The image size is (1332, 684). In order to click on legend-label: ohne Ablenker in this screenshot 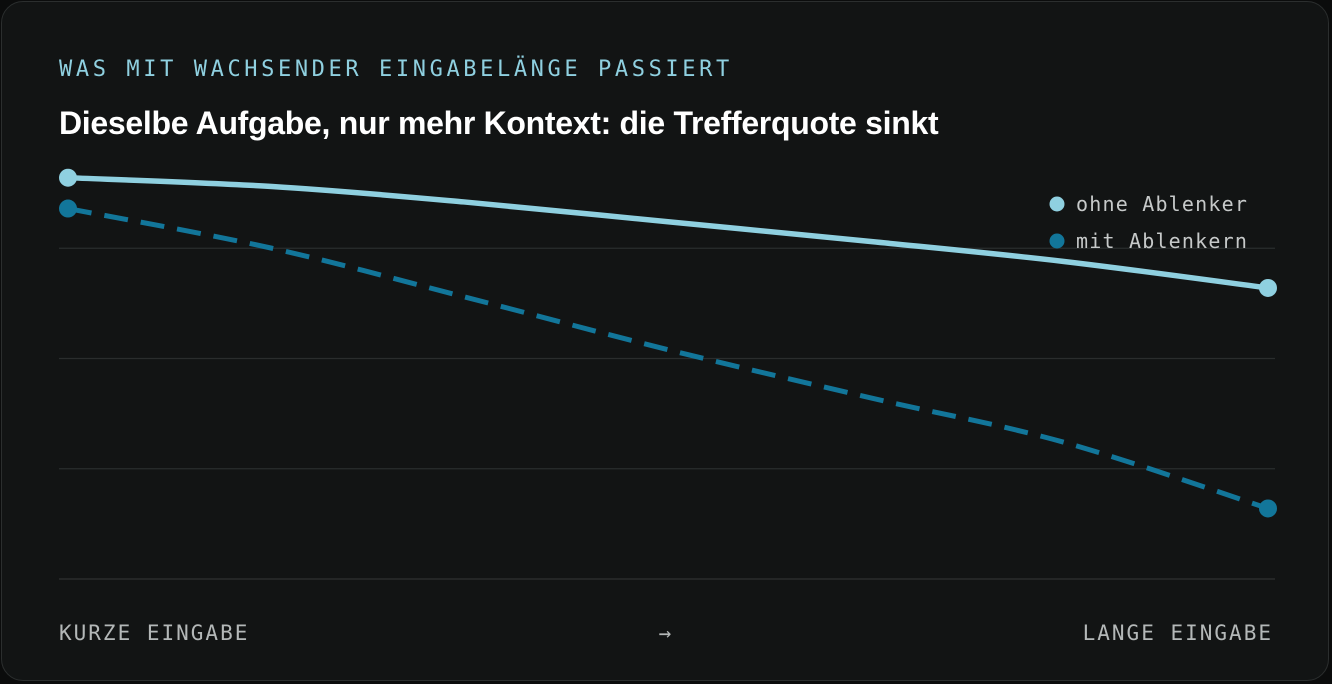, I will do `click(1162, 204)`.